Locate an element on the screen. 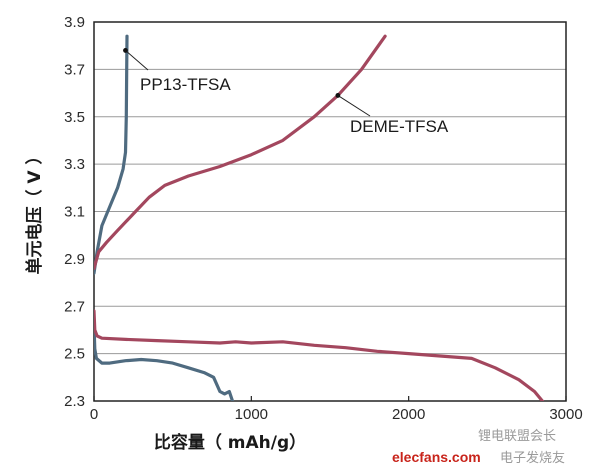 This screenshot has width=610, height=473. x-tick-label: 1000 is located at coordinates (251, 414).